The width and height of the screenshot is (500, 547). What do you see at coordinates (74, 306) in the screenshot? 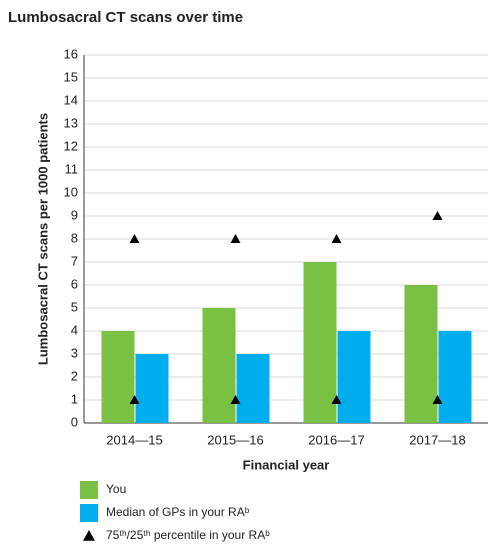
I see `y-tick-label: 5` at bounding box center [74, 306].